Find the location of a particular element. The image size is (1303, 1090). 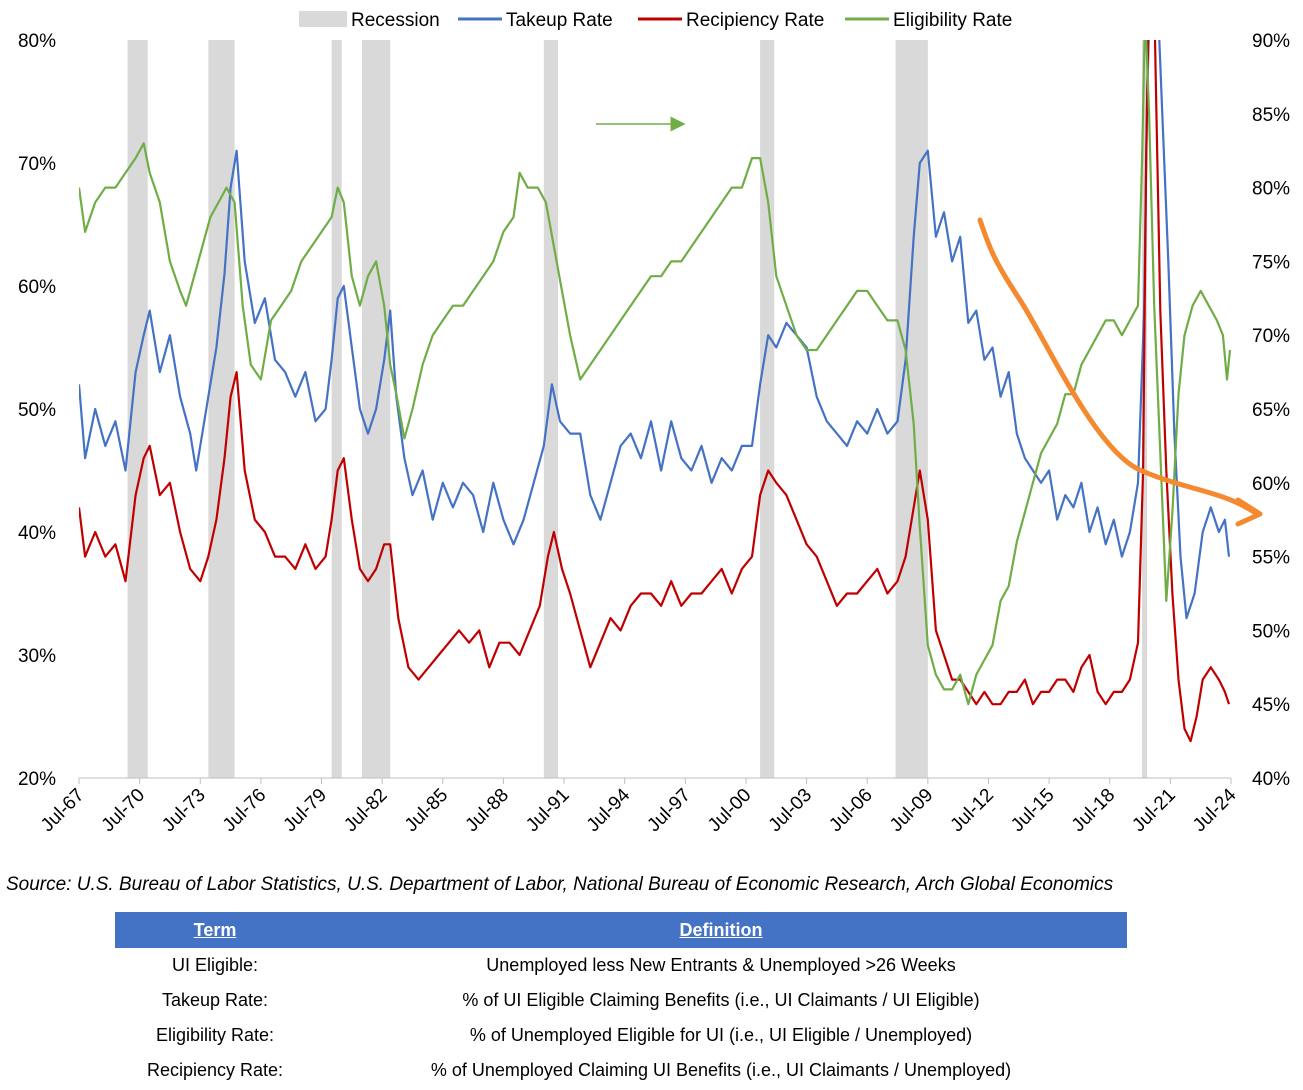

legend-label-eligibility-rate: Eligibility Rate is located at coordinates (952, 20).